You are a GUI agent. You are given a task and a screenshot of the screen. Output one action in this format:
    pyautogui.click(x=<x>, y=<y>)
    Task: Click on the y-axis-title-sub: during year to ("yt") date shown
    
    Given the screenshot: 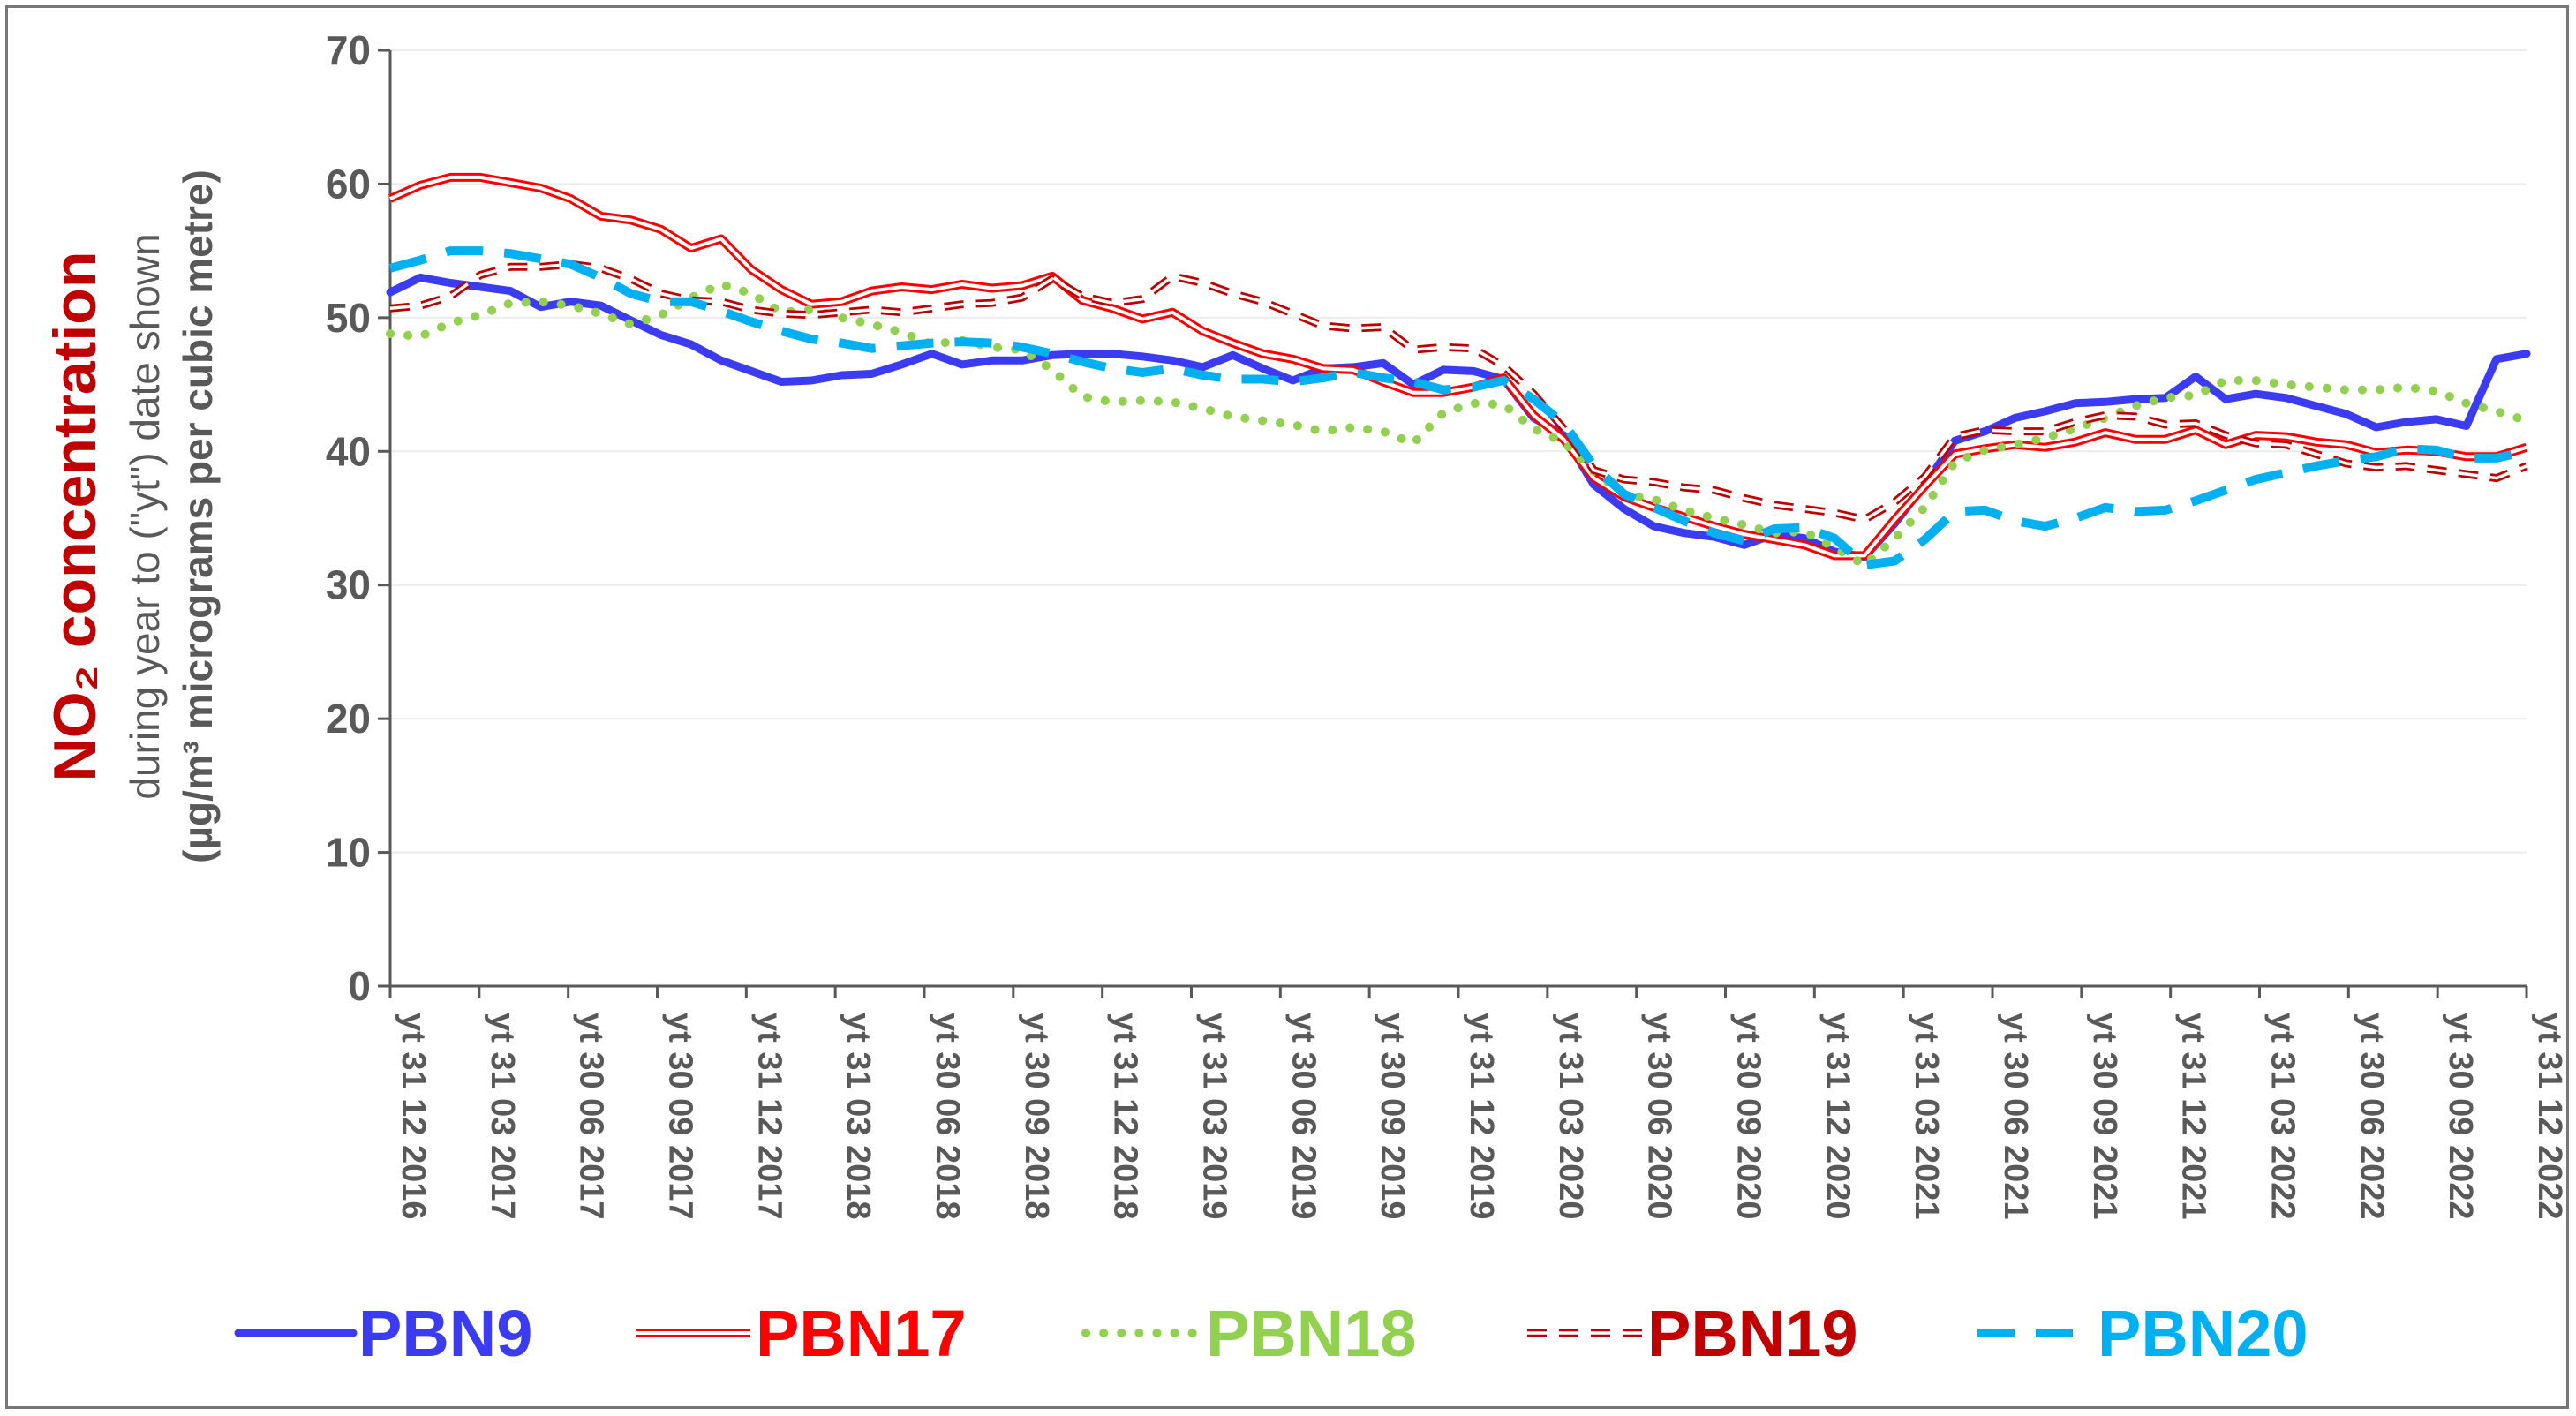 What is the action you would take?
    pyautogui.click(x=145, y=516)
    